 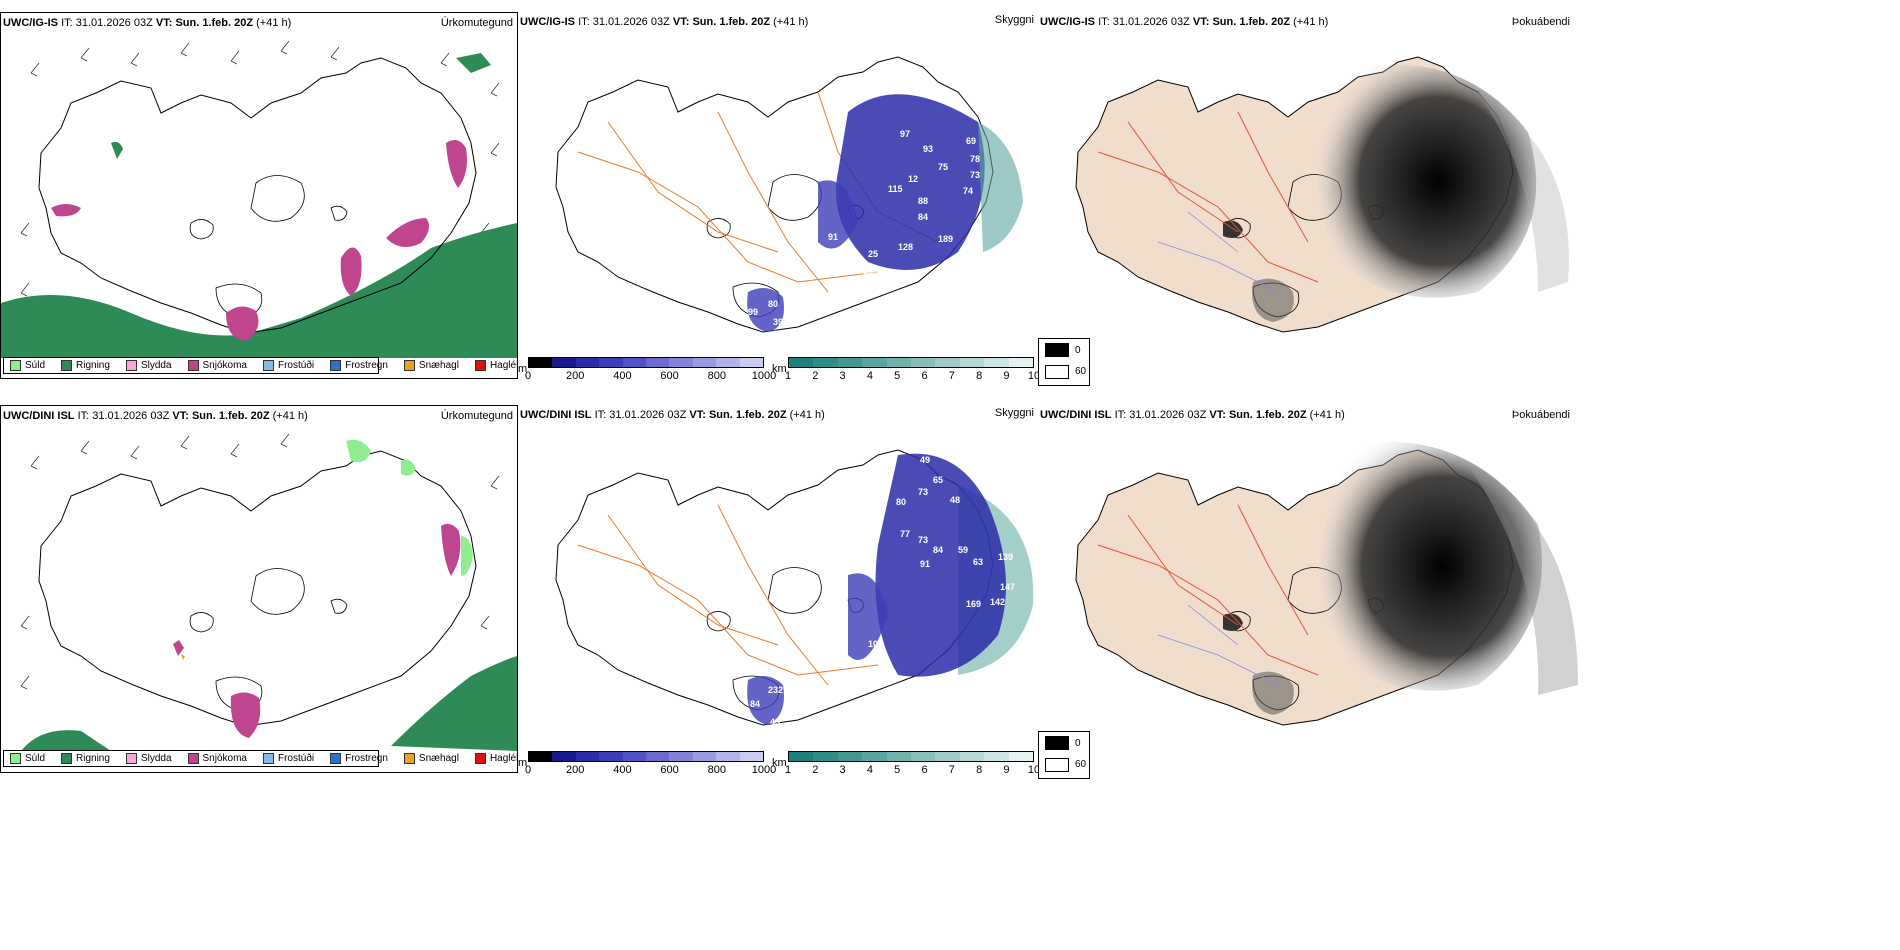 What do you see at coordinates (778, 334) in the screenshot?
I see `cloud-number: 53` at bounding box center [778, 334].